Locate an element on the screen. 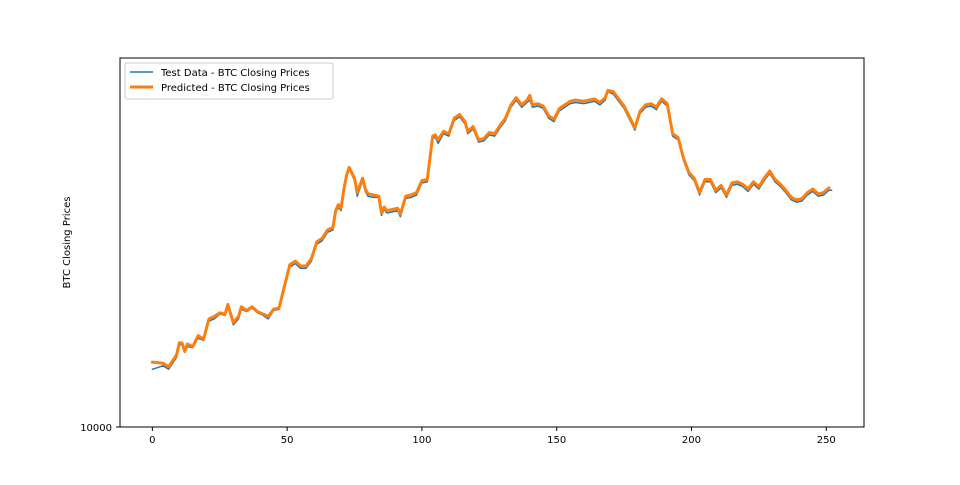 Image resolution: width=960 pixels, height=485 pixels. legend-box is located at coordinates (229, 81).